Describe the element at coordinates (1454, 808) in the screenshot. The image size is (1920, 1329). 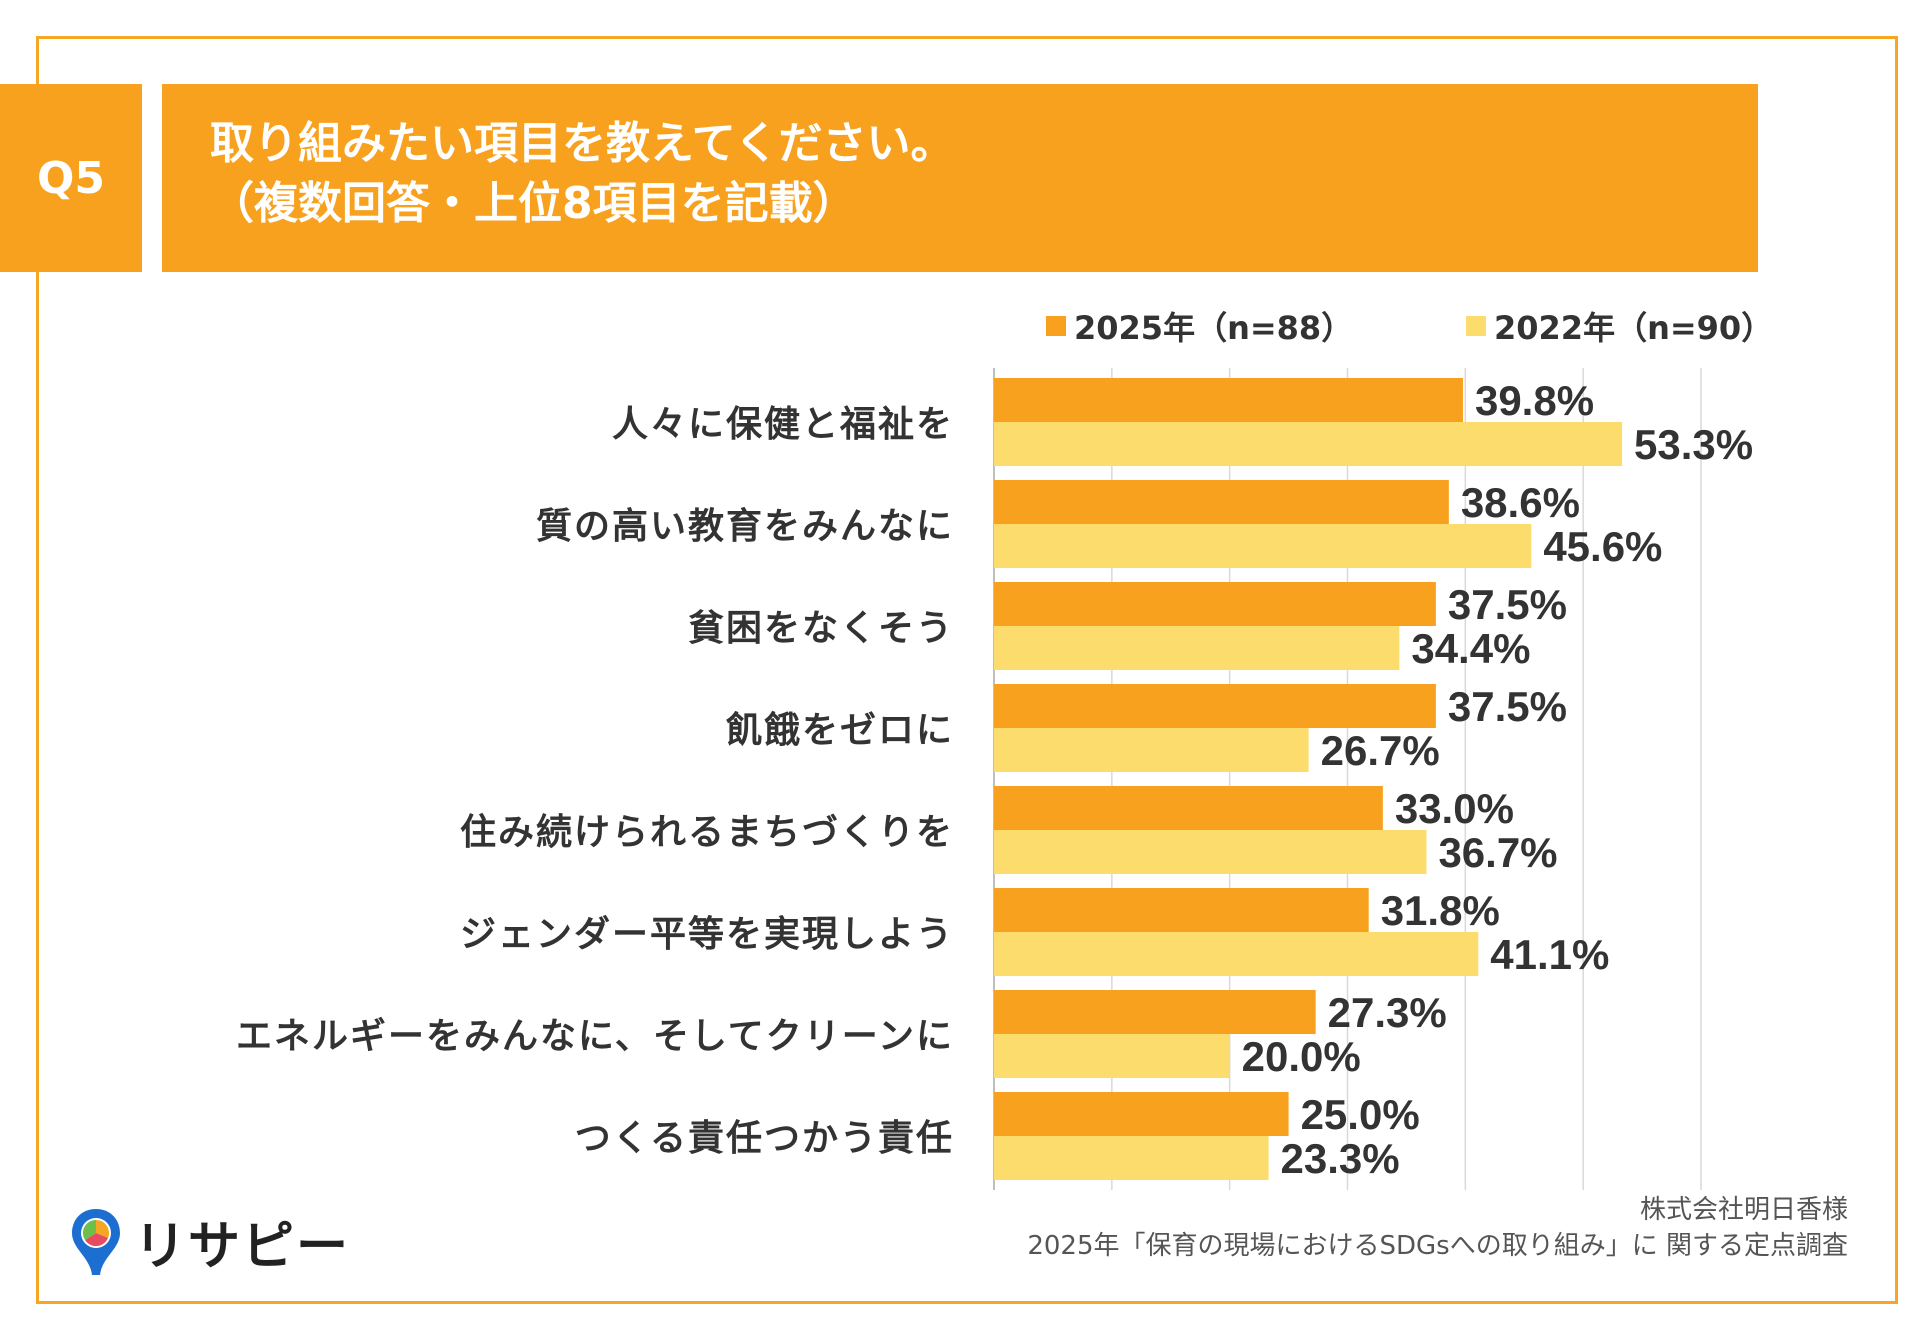
I see `data-label: 33.0%` at that location.